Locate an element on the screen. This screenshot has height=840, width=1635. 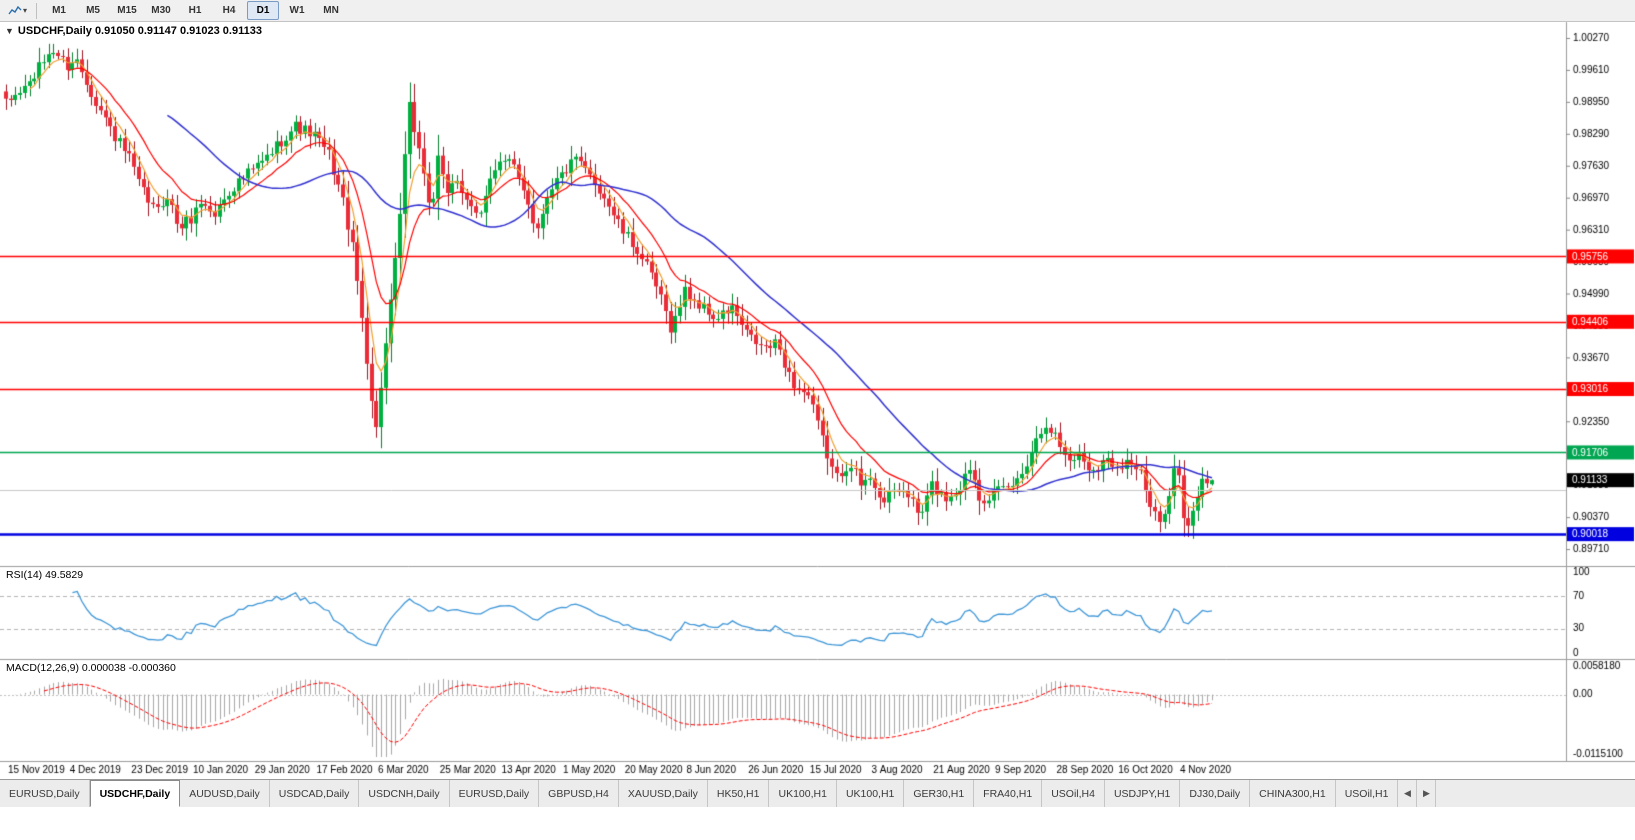
chart-tab-china300-h1: CHINA300,H1 is located at coordinates (1293, 793).